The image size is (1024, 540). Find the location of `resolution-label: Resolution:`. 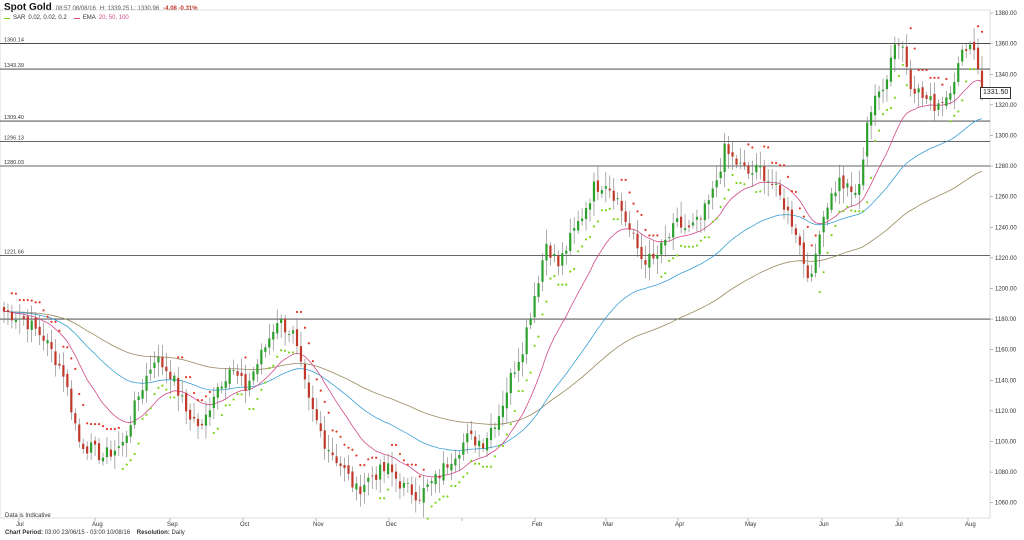

resolution-label: Resolution: is located at coordinates (153, 533).